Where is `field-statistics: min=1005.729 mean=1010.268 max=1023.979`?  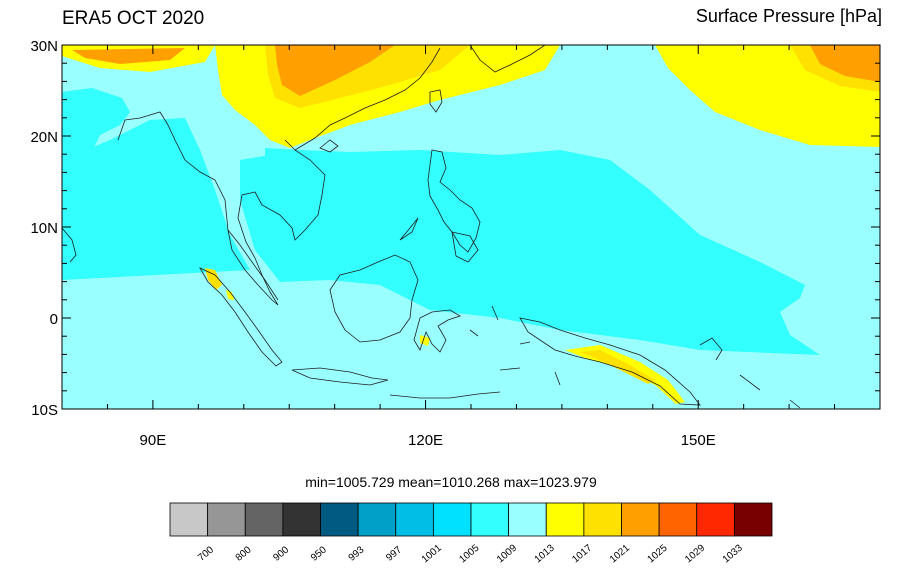
field-statistics: min=1005.729 mean=1010.268 max=1023.979 is located at coordinates (451, 482).